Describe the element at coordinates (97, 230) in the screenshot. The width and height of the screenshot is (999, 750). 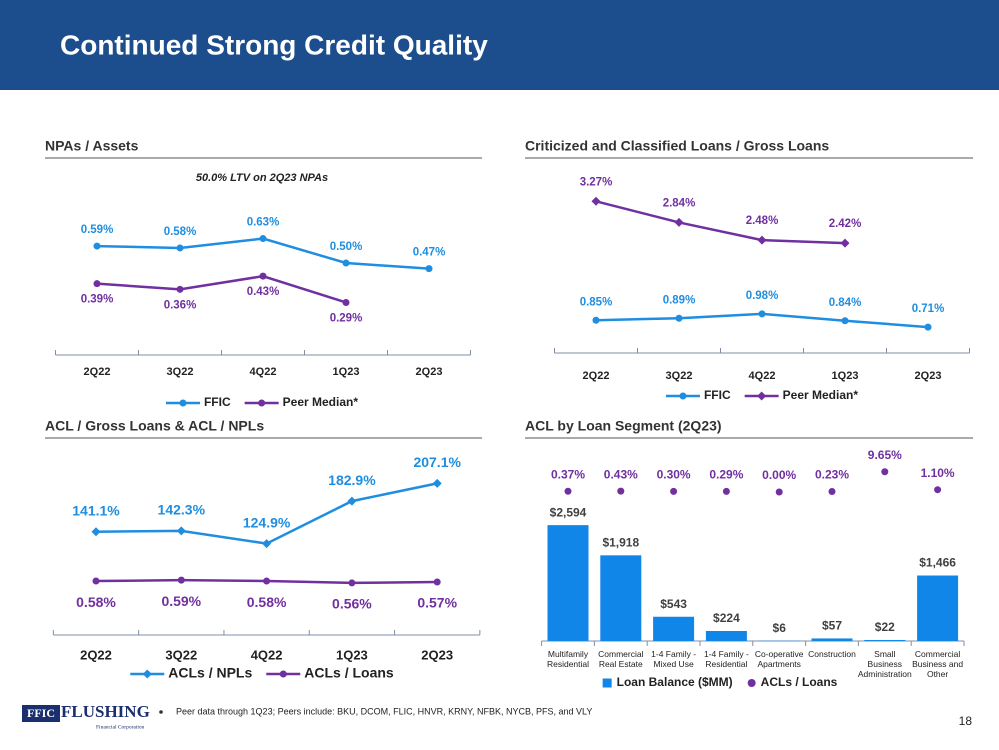
I see `data-label: 0.59%` at that location.